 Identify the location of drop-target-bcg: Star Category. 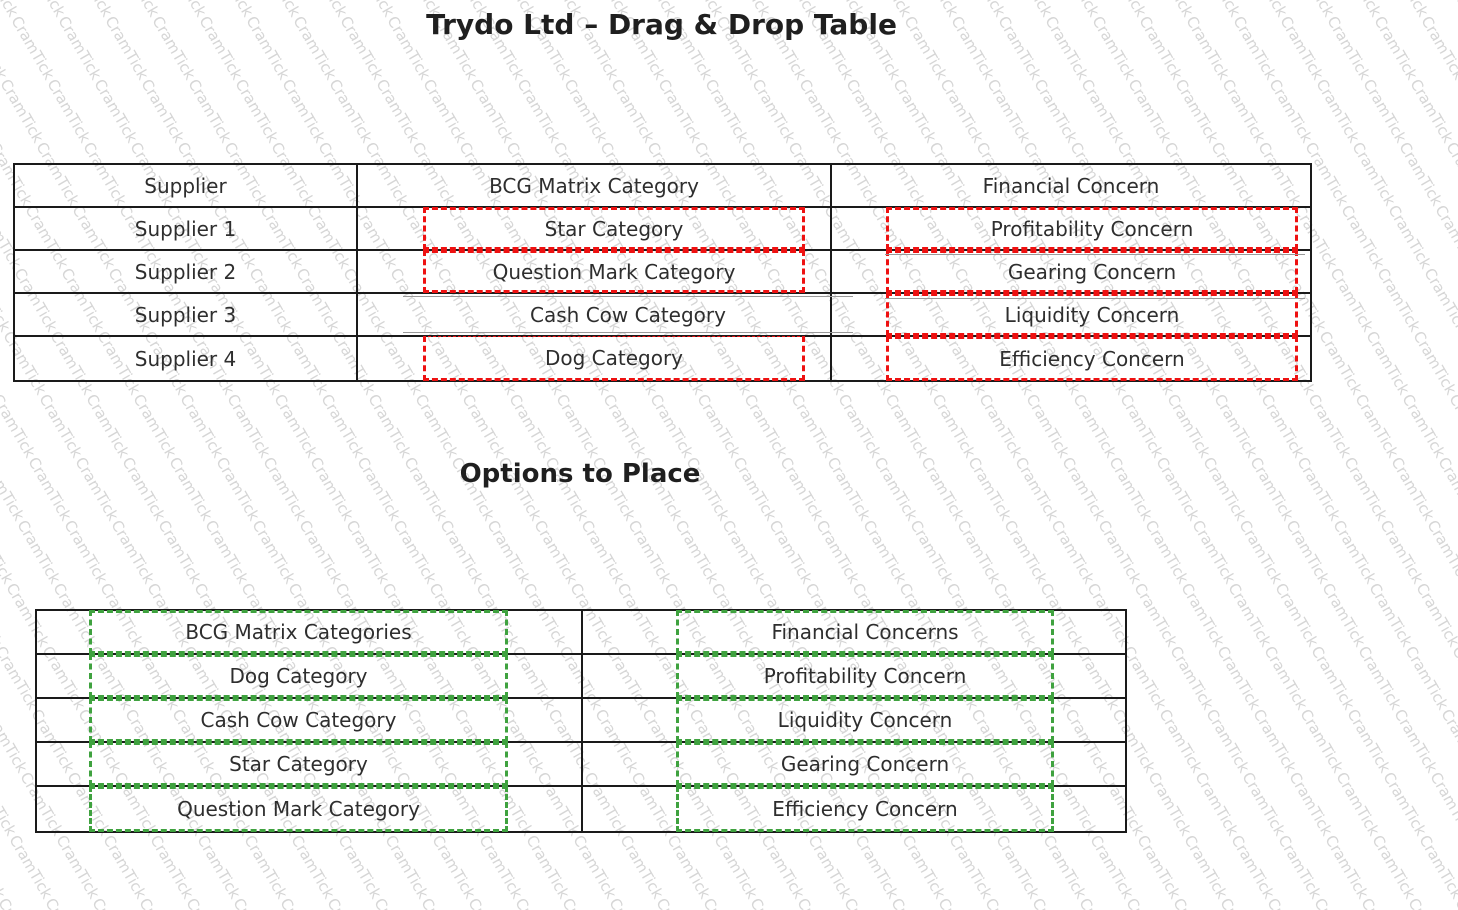
(614, 228).